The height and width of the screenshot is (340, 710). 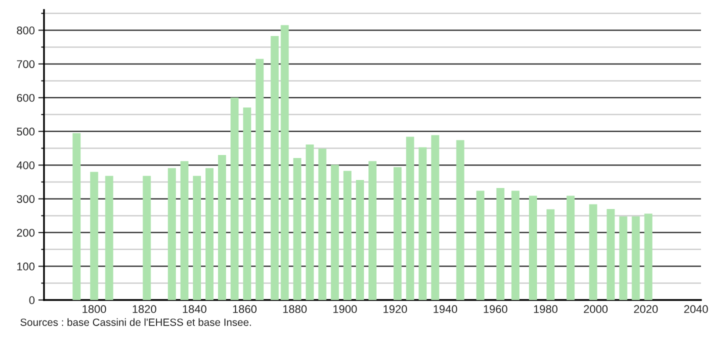 What do you see at coordinates (25, 132) in the screenshot?
I see `y-tick-label: 500` at bounding box center [25, 132].